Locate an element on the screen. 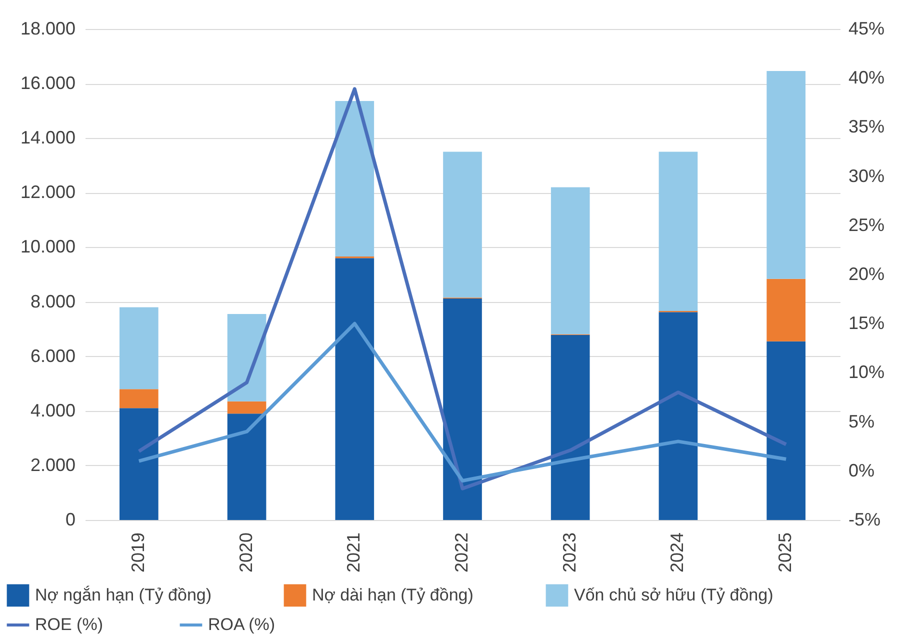 The image size is (916, 644). y-tick-label: 10.000 is located at coordinates (48, 246).